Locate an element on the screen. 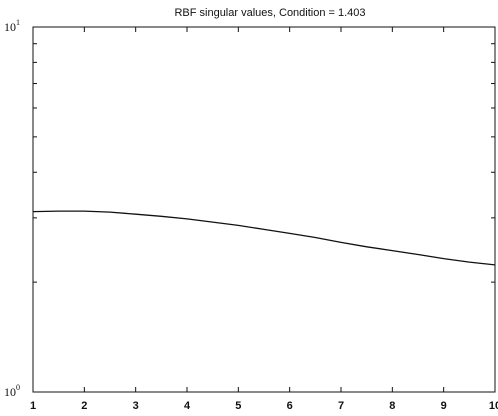 This screenshot has width=498, height=416. x-tick-label: 6 is located at coordinates (290, 406).